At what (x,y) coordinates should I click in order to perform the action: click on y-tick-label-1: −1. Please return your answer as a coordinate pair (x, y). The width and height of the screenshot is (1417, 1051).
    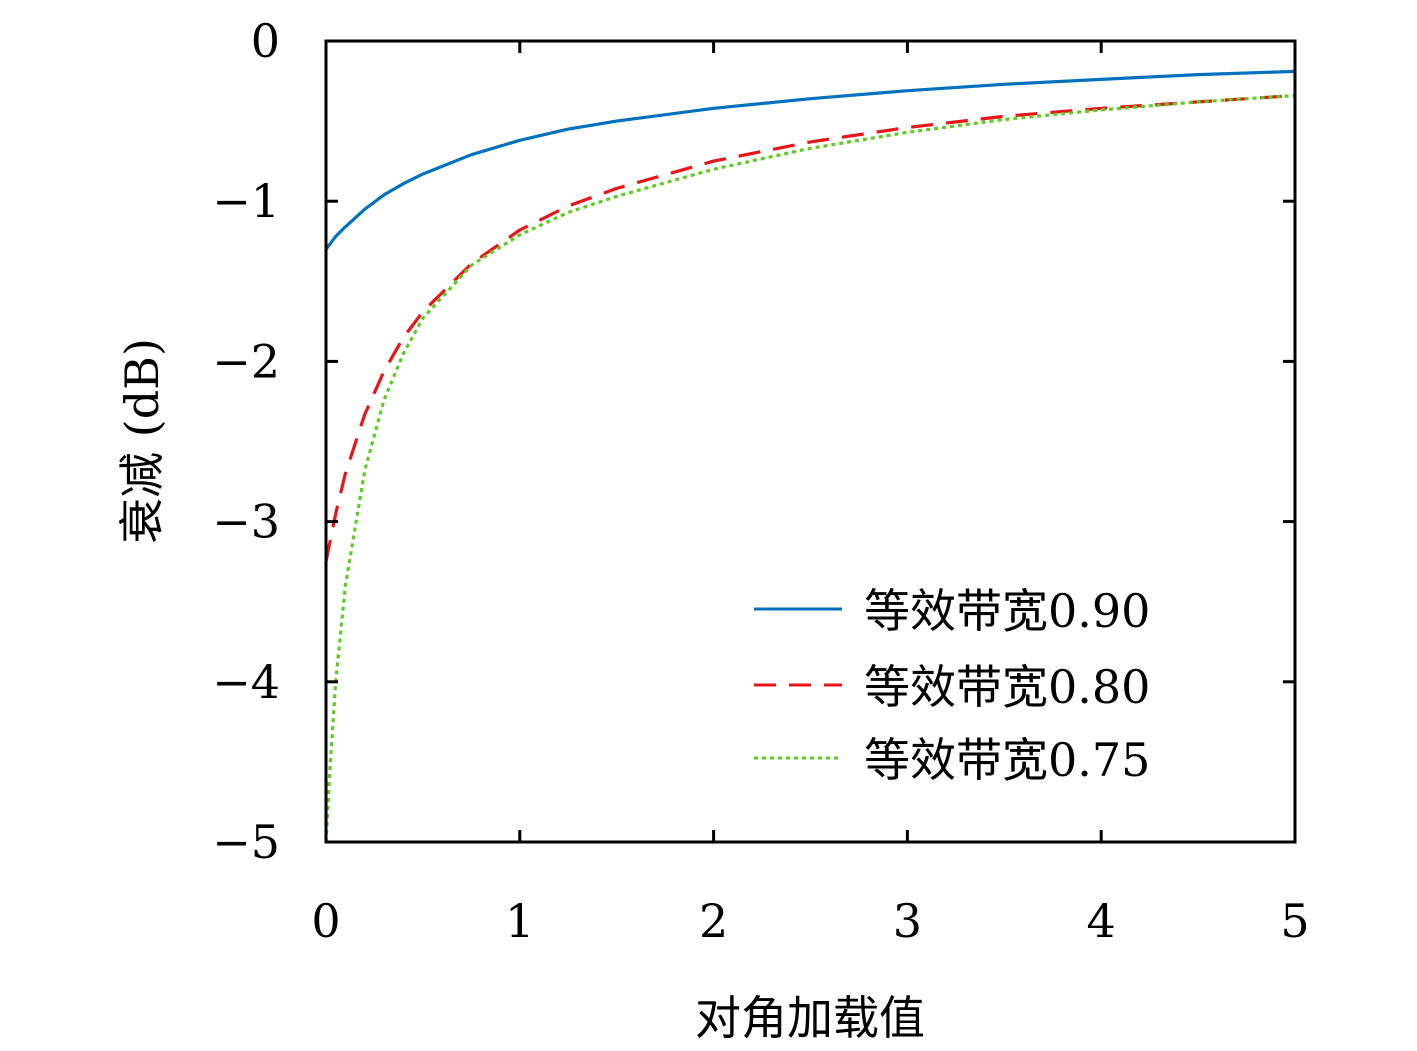
    Looking at the image, I should click on (246, 201).